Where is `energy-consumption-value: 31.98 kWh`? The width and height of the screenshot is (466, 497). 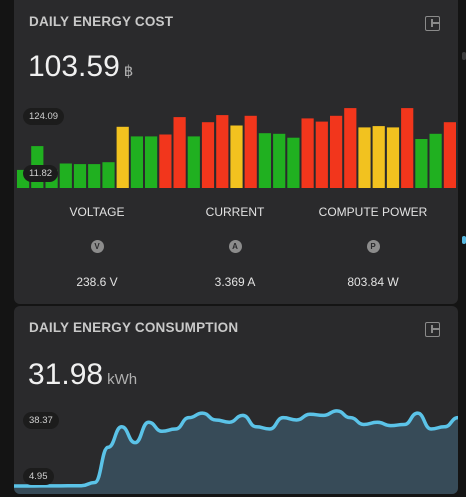
energy-consumption-value: 31.98 kWh is located at coordinates (82, 375).